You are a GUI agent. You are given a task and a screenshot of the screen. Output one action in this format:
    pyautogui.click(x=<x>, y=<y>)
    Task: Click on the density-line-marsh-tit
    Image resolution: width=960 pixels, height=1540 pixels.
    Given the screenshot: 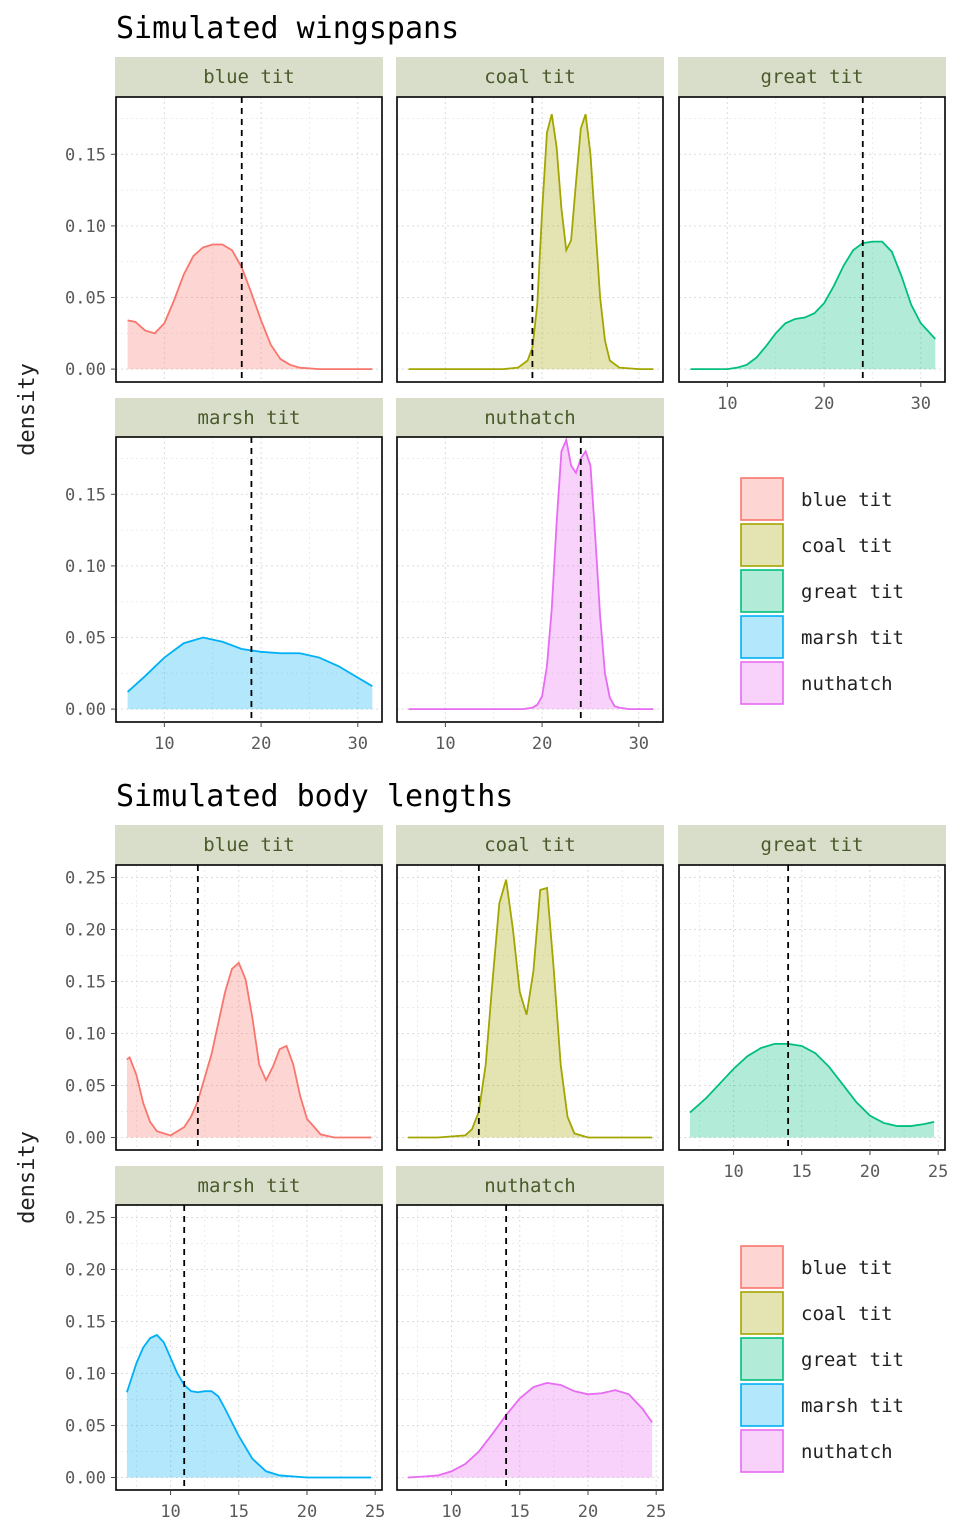 What is the action you would take?
    pyautogui.click(x=249, y=1406)
    